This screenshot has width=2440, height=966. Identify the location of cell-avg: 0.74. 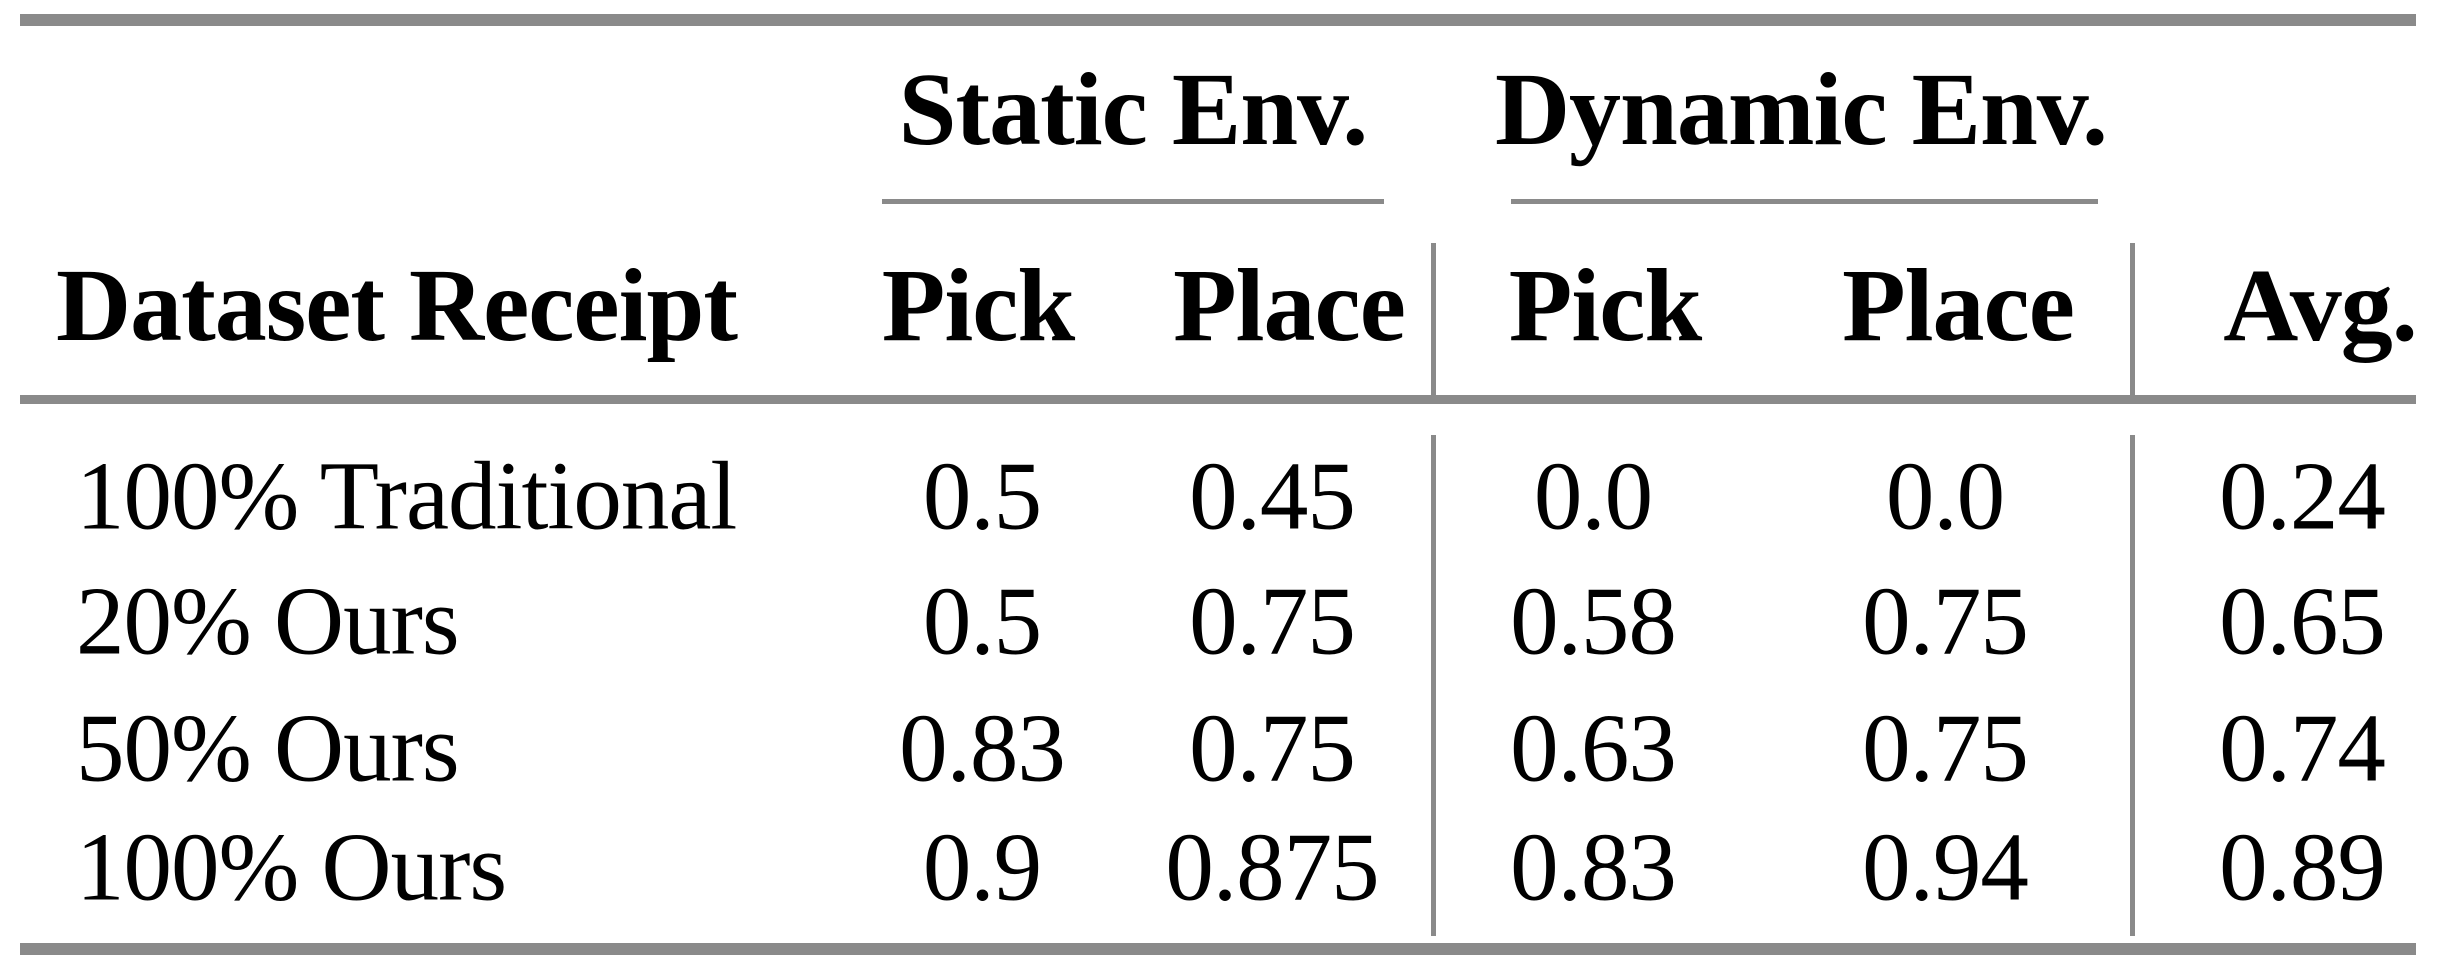
(2302, 748).